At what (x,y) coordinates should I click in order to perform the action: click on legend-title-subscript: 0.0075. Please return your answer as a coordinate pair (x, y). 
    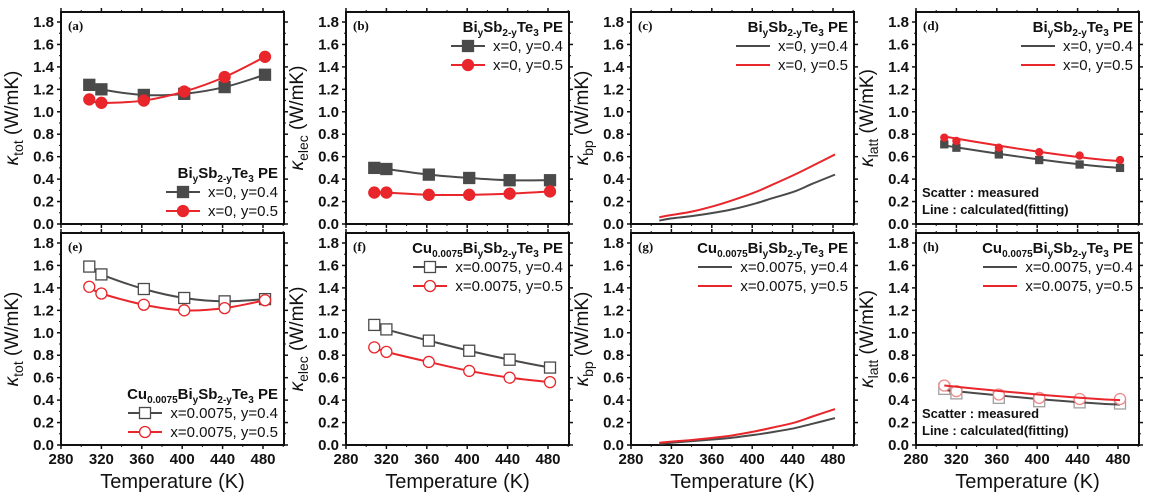
    Looking at the image, I should click on (447, 254).